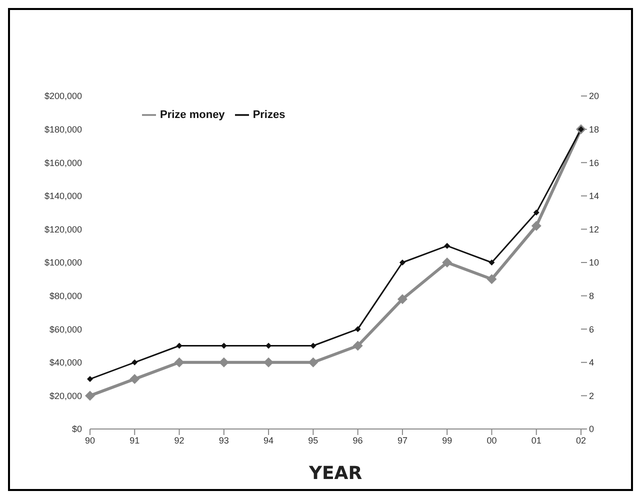 The width and height of the screenshot is (643, 501). I want to click on y2-tick-label: 12, so click(594, 229).